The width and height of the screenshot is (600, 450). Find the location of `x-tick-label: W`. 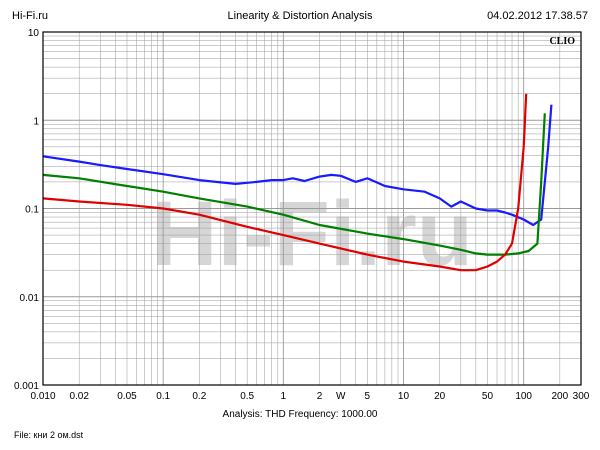

x-tick-label: W is located at coordinates (341, 396).